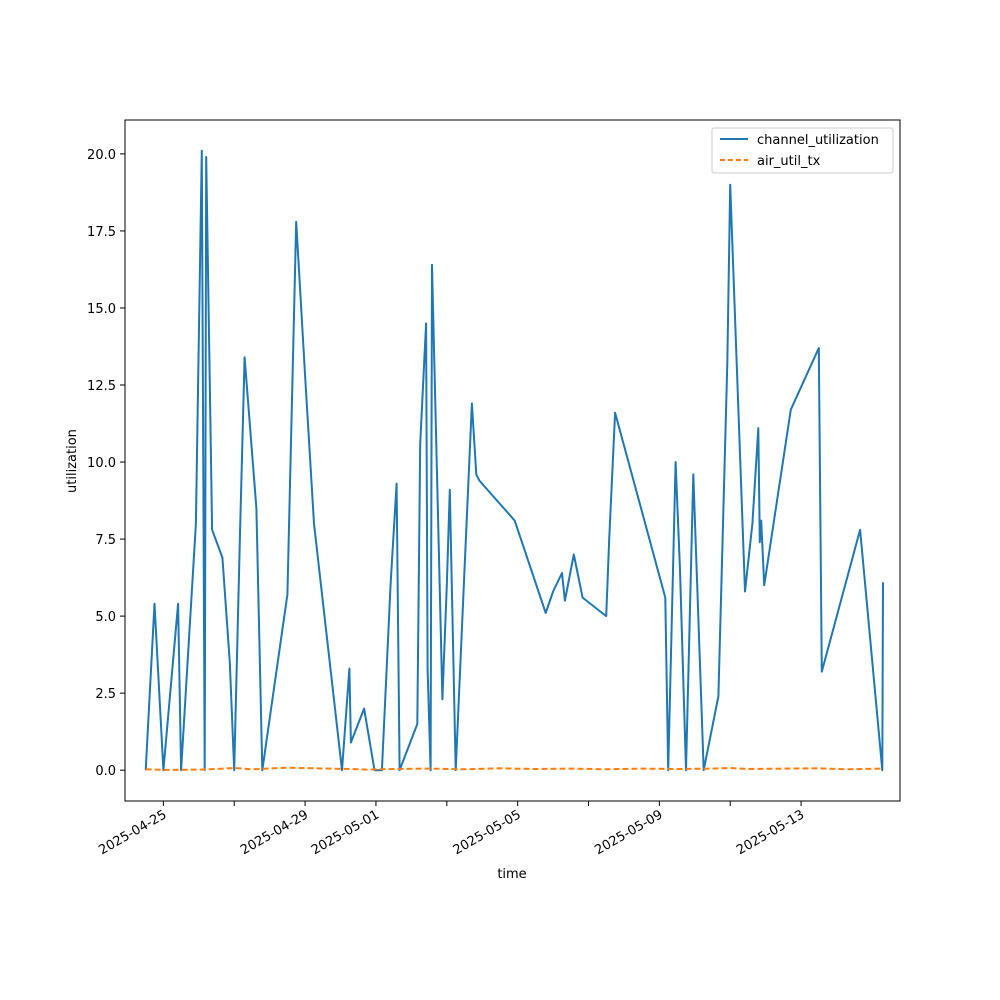 The image size is (1000, 1000). Describe the element at coordinates (101, 155) in the screenshot. I see `y-tick-label: 20.0` at that location.